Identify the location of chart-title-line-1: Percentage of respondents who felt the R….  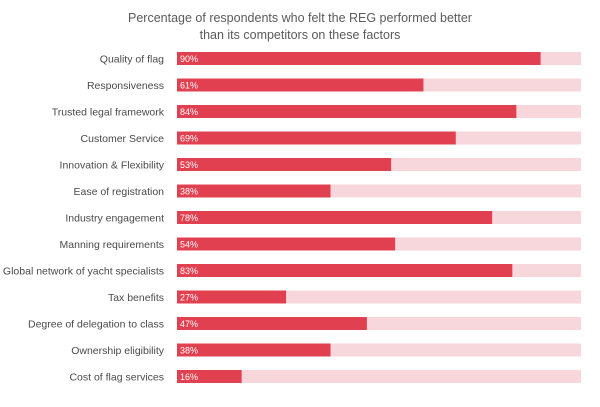
(300, 18).